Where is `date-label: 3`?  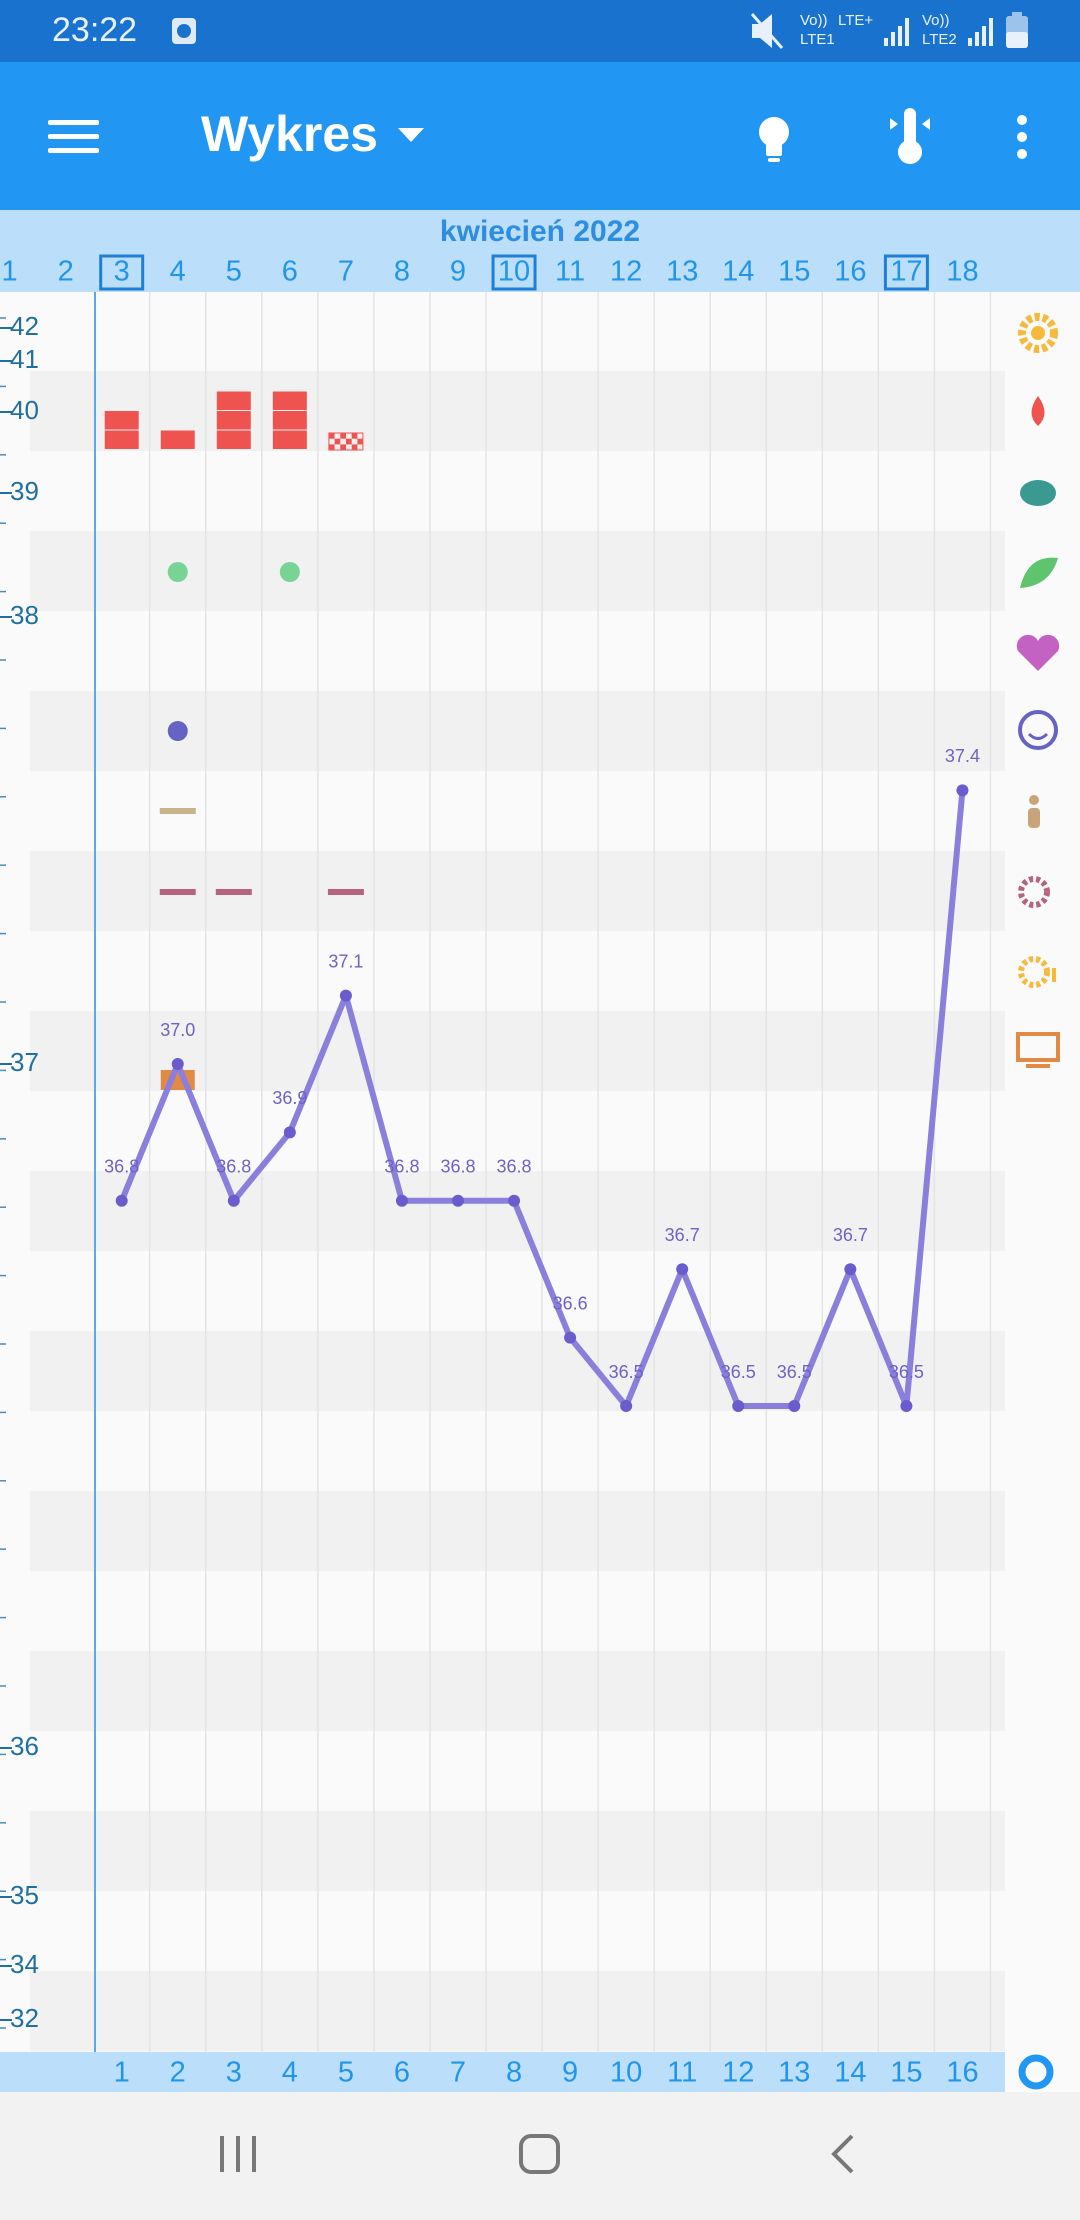
date-label: 3 is located at coordinates (122, 272).